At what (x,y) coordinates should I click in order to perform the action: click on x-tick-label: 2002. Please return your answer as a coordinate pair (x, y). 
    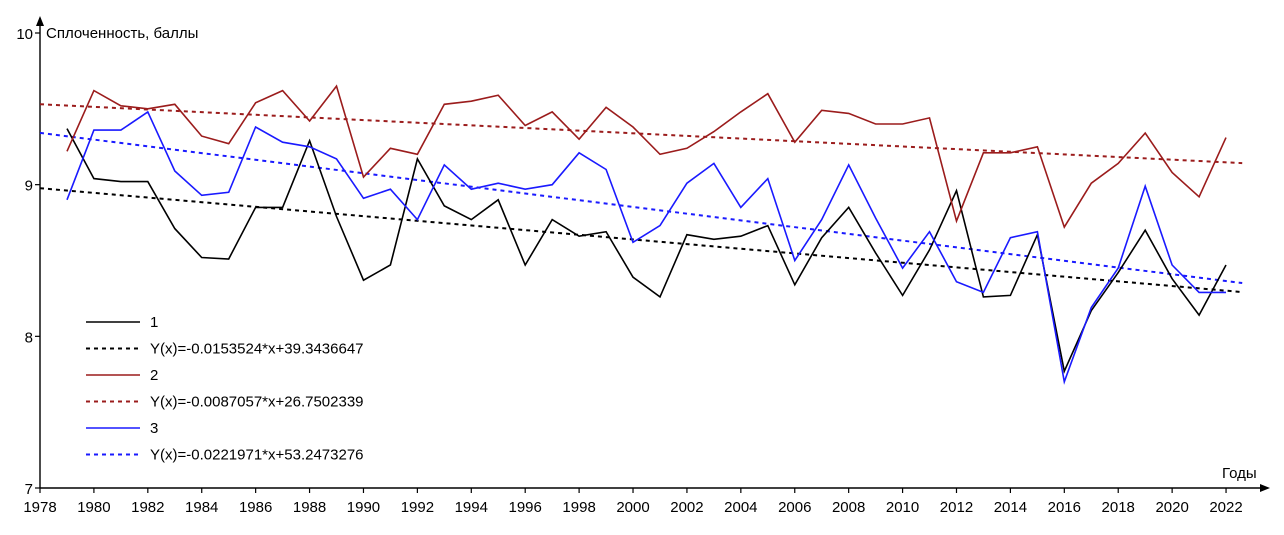
    Looking at the image, I should click on (686, 507).